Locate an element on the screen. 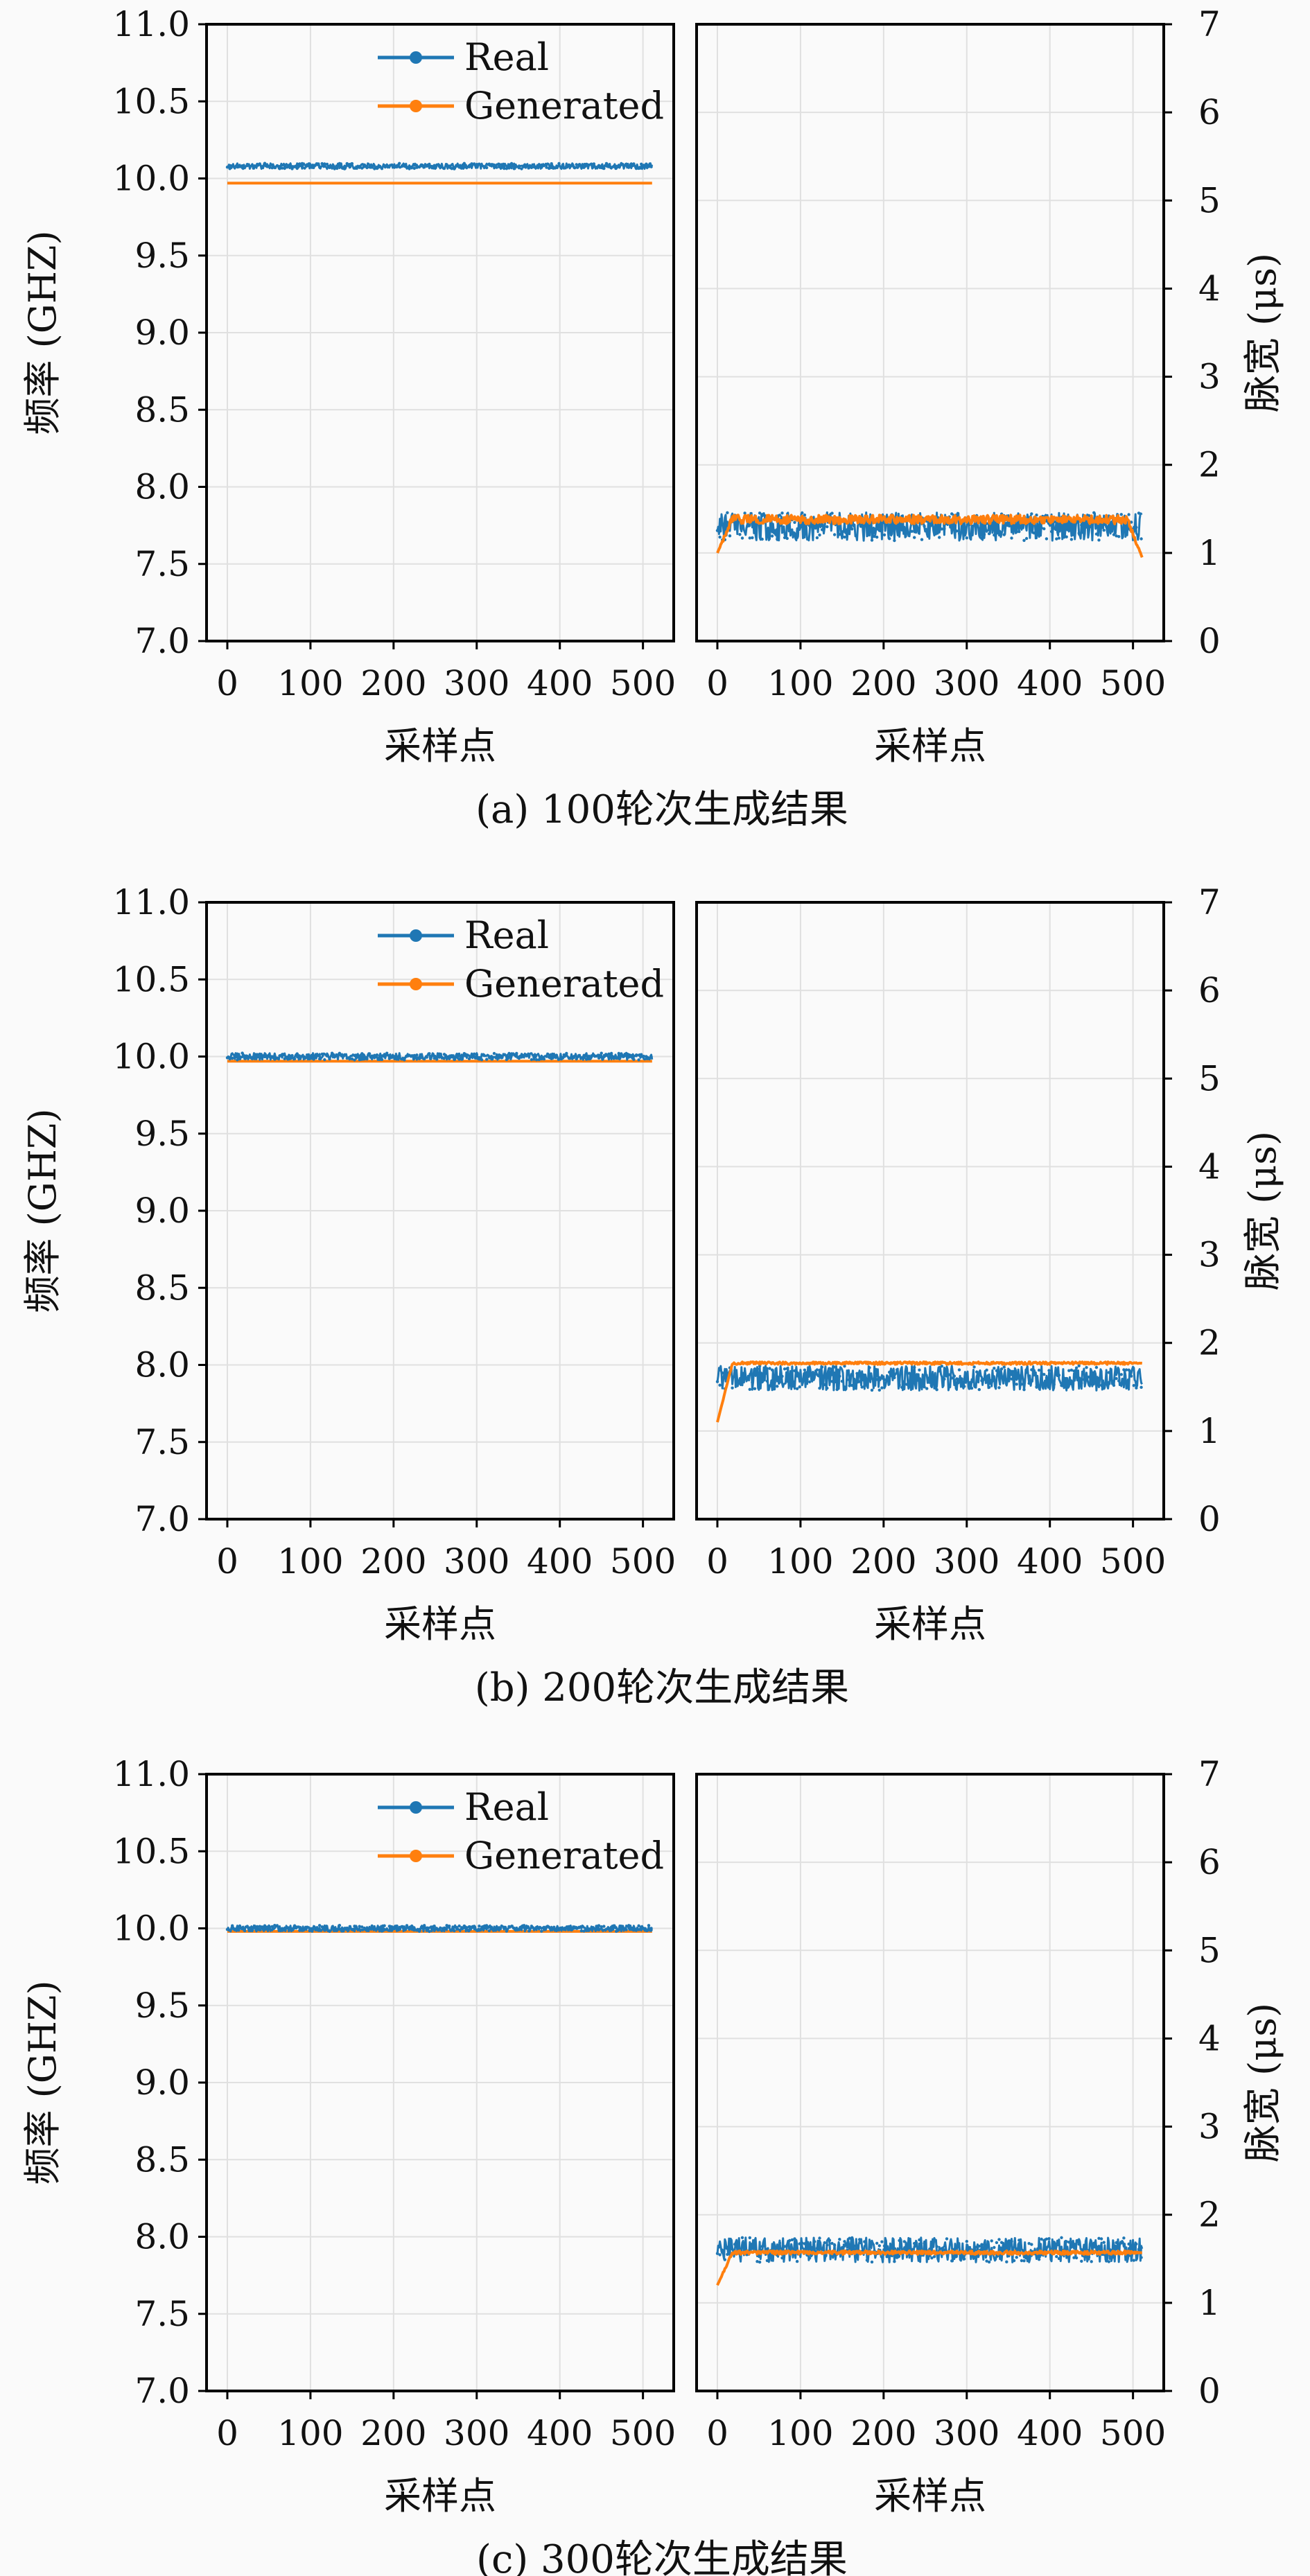 This screenshot has height=2576, width=1310. freq-ytick-label-8: 11.0 is located at coordinates (152, 24).